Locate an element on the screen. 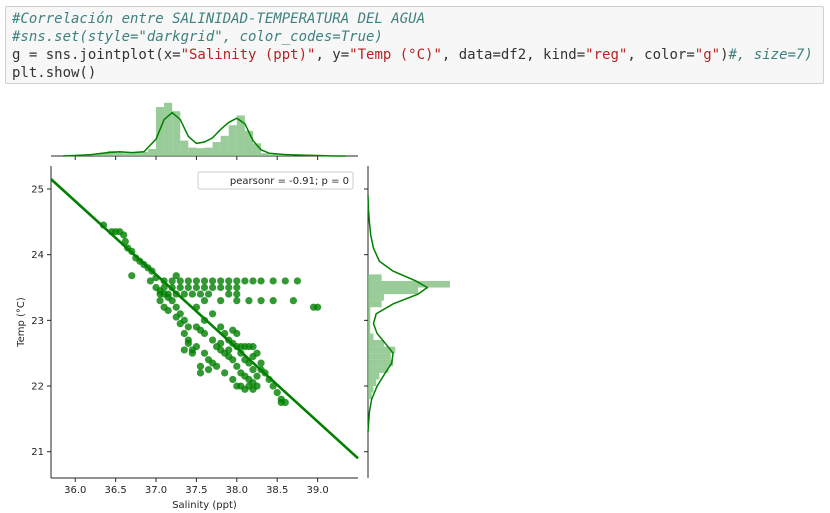 The image size is (830, 513). code-comment: #, size=7) is located at coordinates (770, 55).